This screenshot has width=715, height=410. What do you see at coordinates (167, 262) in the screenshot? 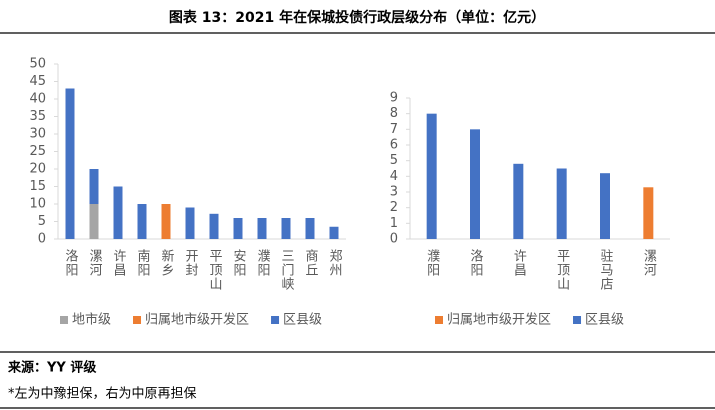
I see `x-tick-label: 新乡` at bounding box center [167, 262].